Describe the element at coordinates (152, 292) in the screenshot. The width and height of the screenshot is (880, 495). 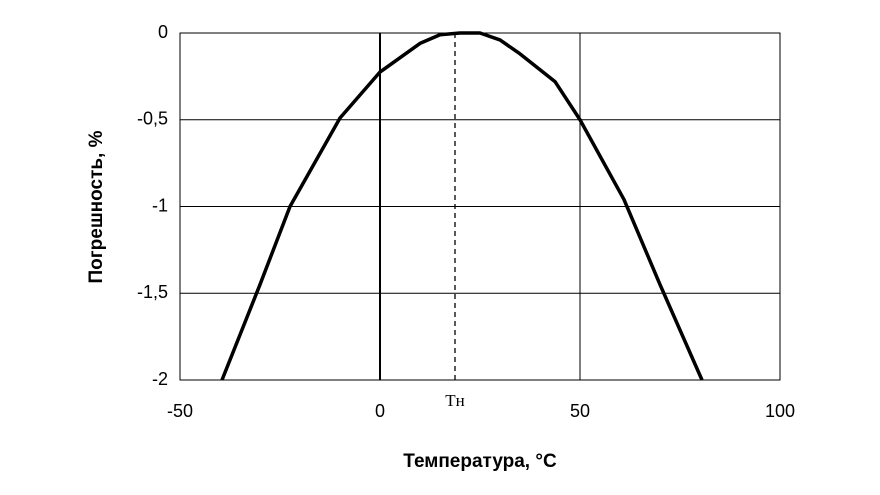
I see `y-tick-label: -1,5` at that location.